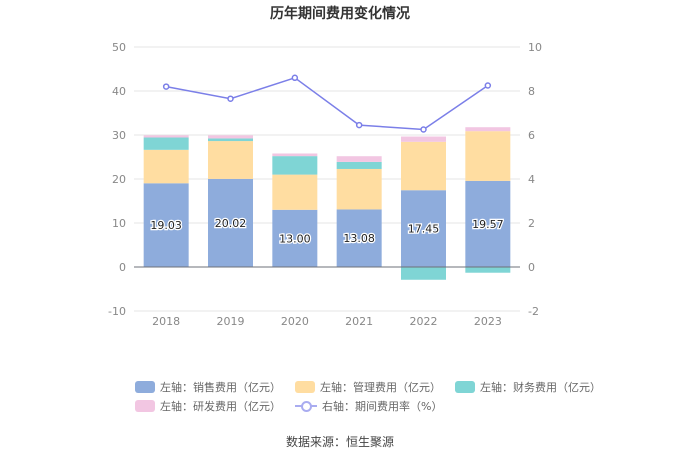 Image resolution: width=680 pixels, height=460 pixels. Describe the element at coordinates (119, 47) in the screenshot. I see `left-axis-tick-label: 50` at that location.